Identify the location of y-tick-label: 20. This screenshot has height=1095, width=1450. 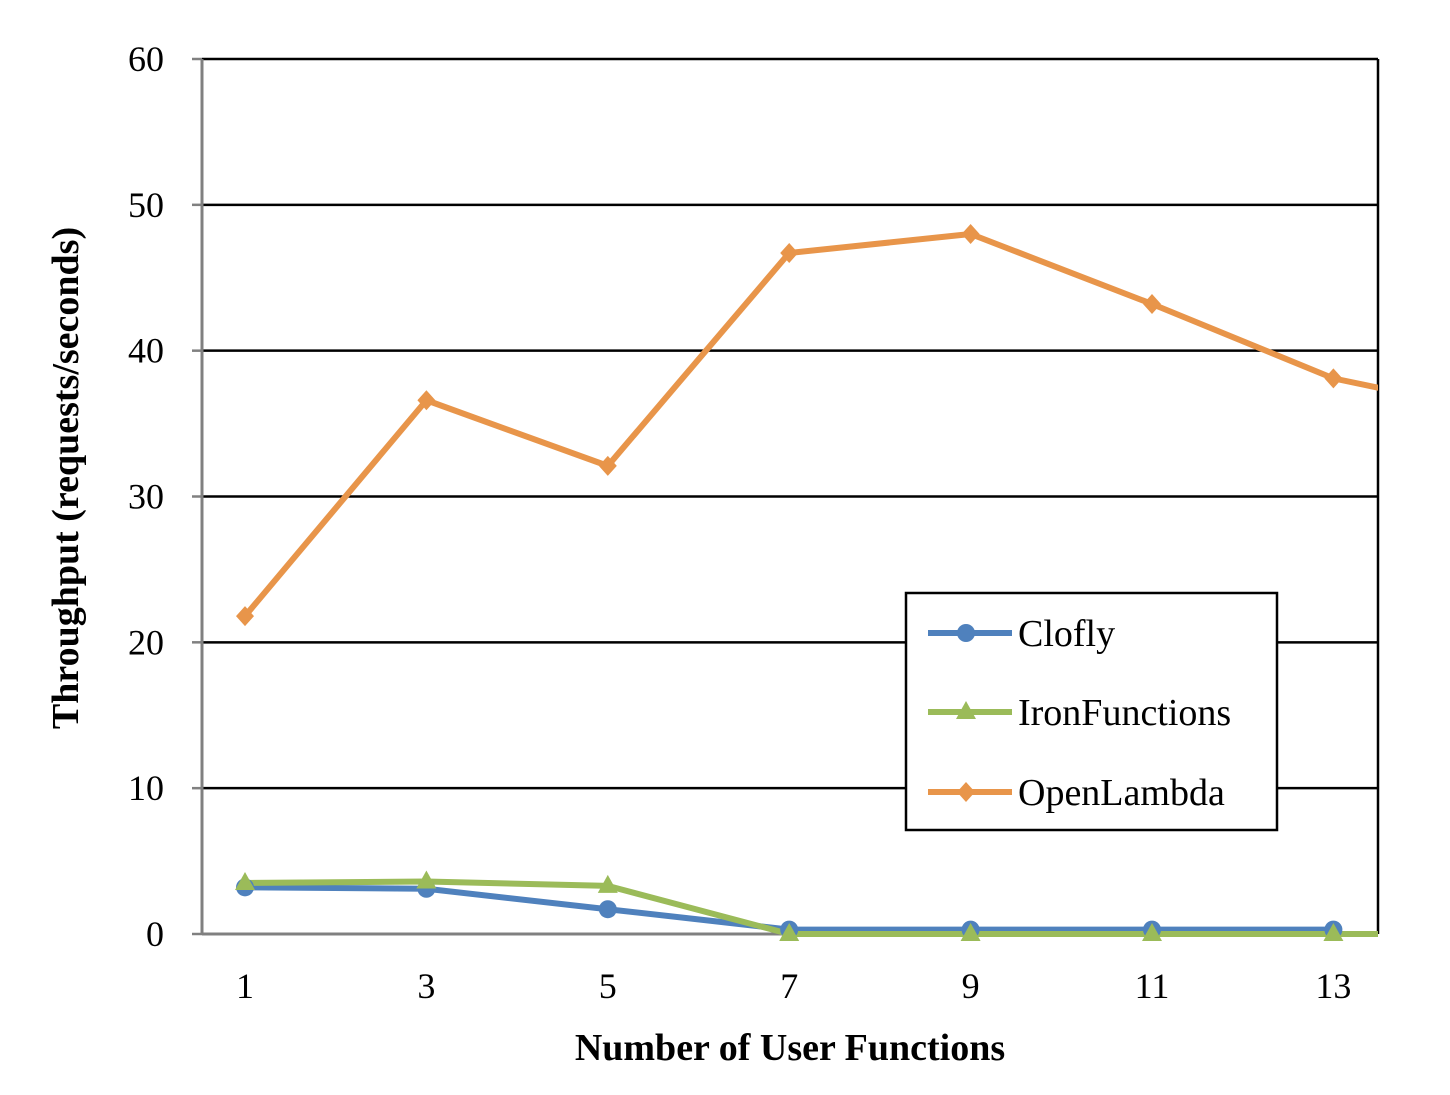
(146, 642).